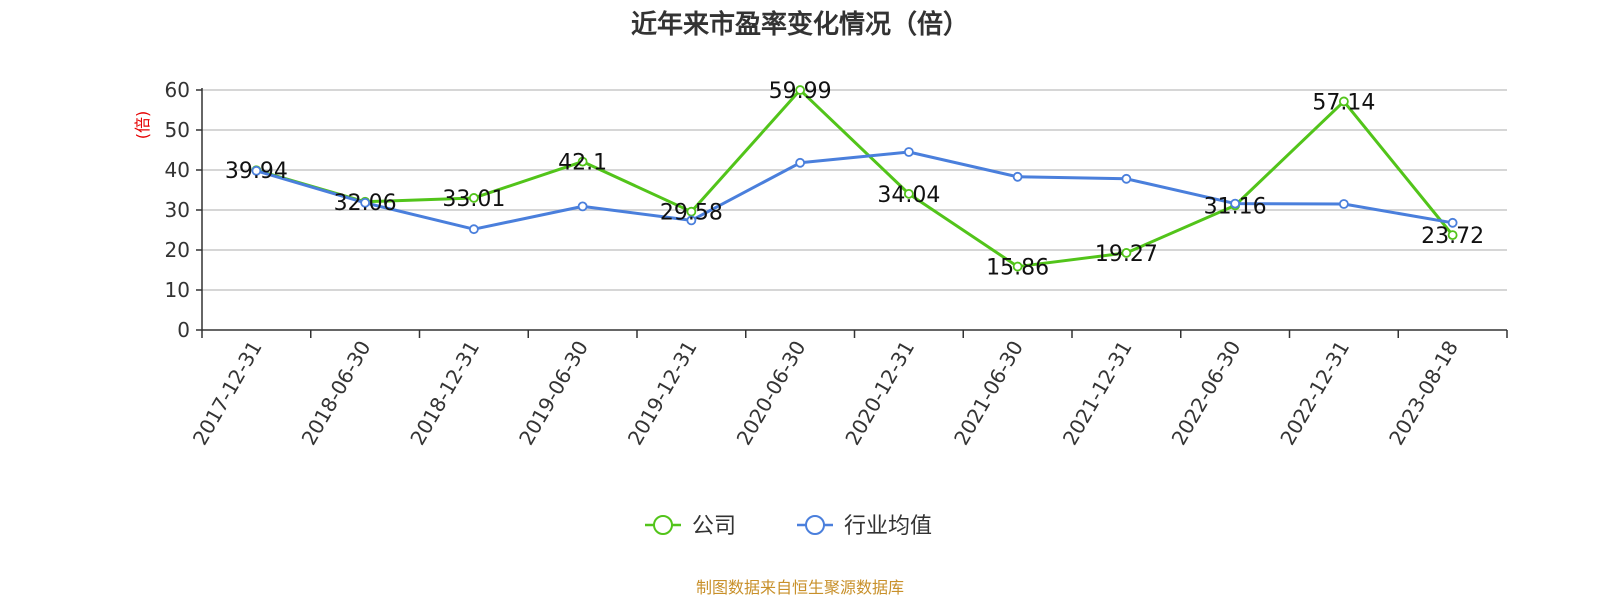  Describe the element at coordinates (800, 587) in the screenshot. I see `source-note: 制图数据来自恒生聚源数据库` at that location.